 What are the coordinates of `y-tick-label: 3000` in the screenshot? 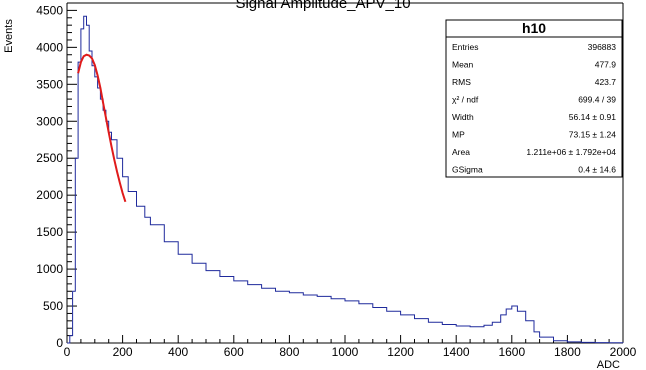 It's located at (49, 121).